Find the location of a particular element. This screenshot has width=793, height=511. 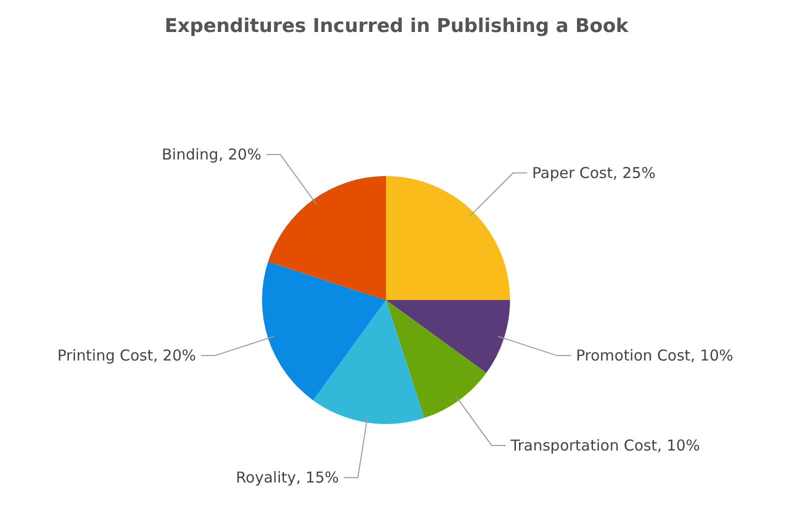

slice-label: Binding, 20% is located at coordinates (212, 155).